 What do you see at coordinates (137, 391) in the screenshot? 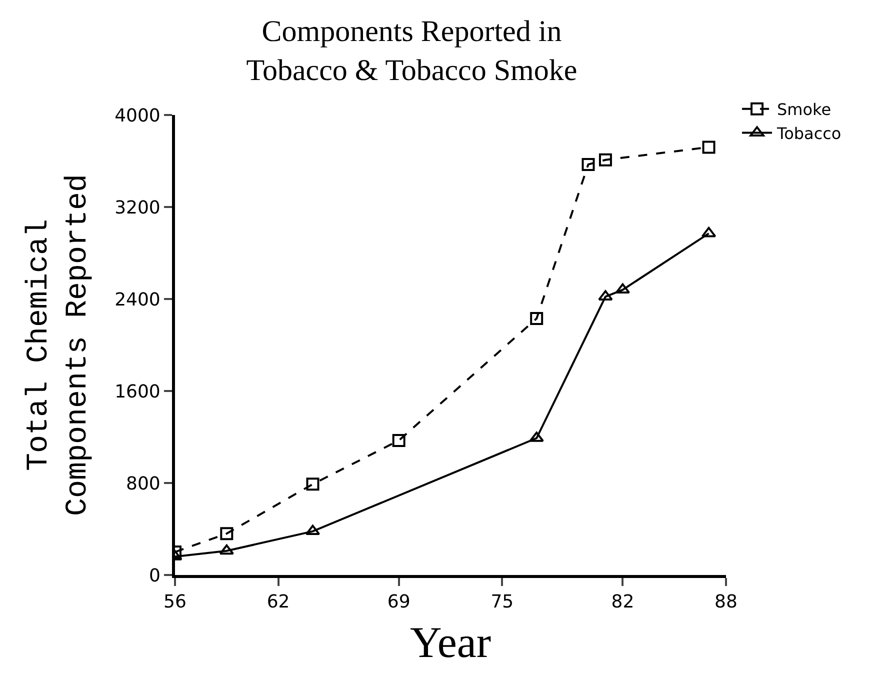
I see `y-tick-label: 1600` at bounding box center [137, 391].